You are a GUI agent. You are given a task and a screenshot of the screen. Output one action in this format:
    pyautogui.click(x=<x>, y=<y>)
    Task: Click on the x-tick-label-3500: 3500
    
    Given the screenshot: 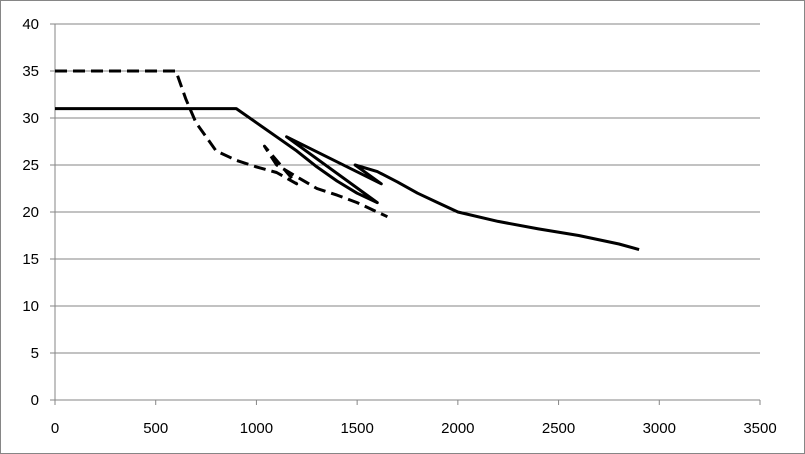 What is the action you would take?
    pyautogui.click(x=759, y=428)
    